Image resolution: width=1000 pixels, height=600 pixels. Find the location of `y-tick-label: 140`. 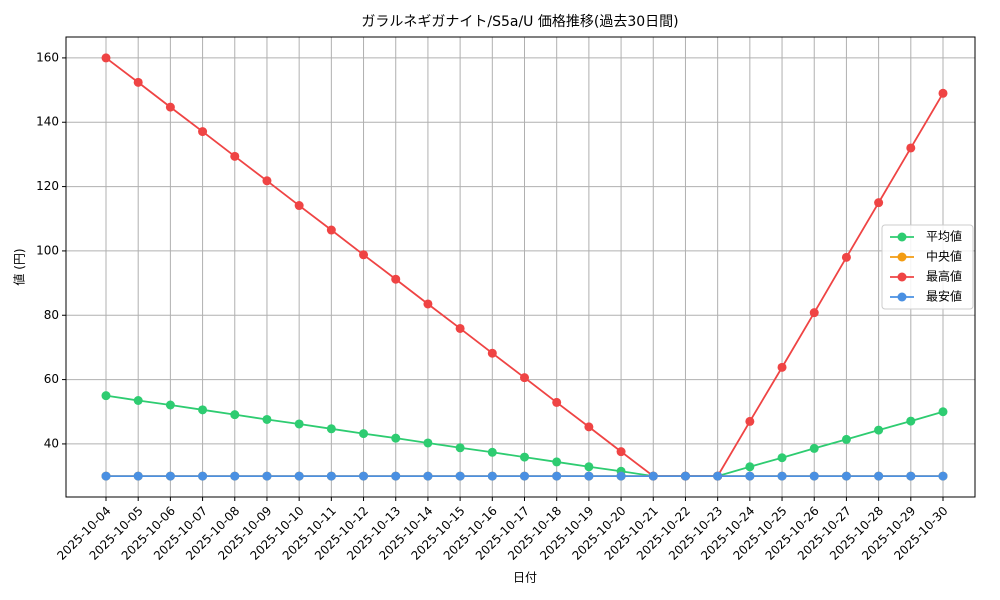

y-tick-label: 140 is located at coordinates (47, 122).